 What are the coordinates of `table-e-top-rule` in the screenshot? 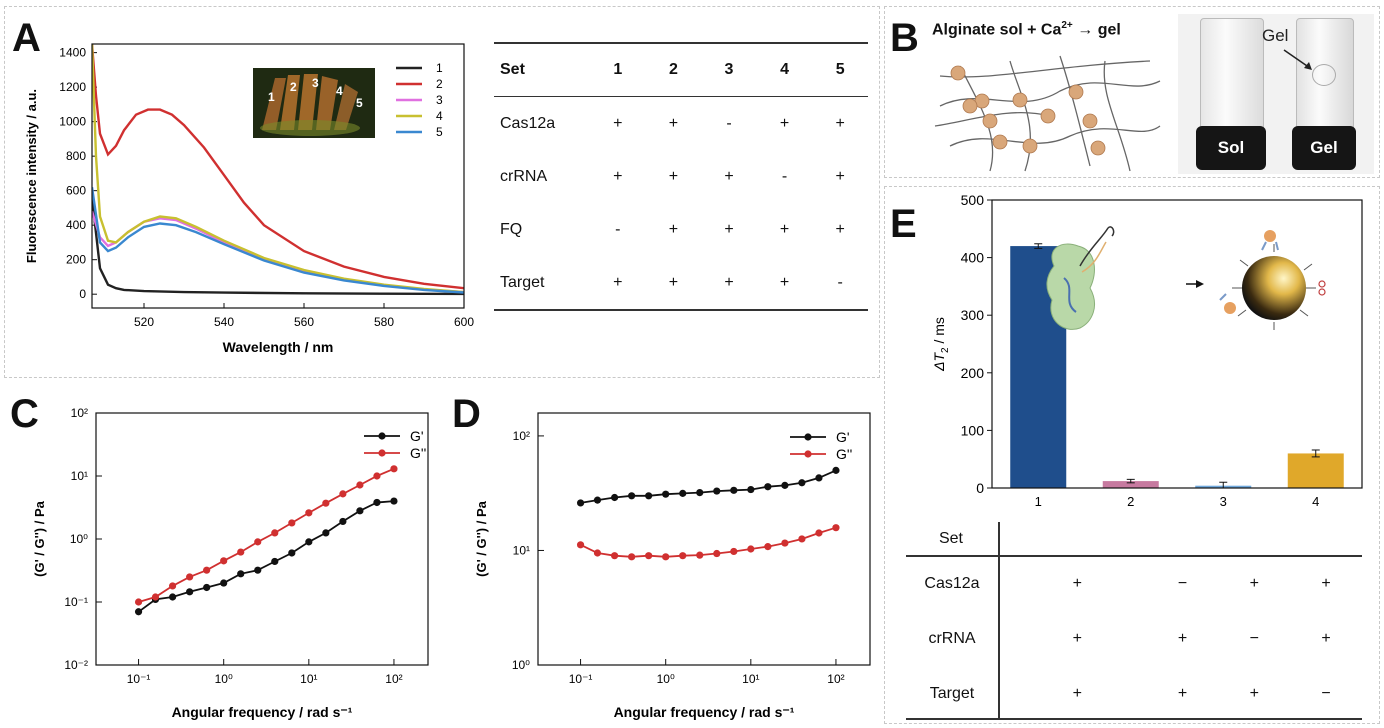 It's located at (1134, 719).